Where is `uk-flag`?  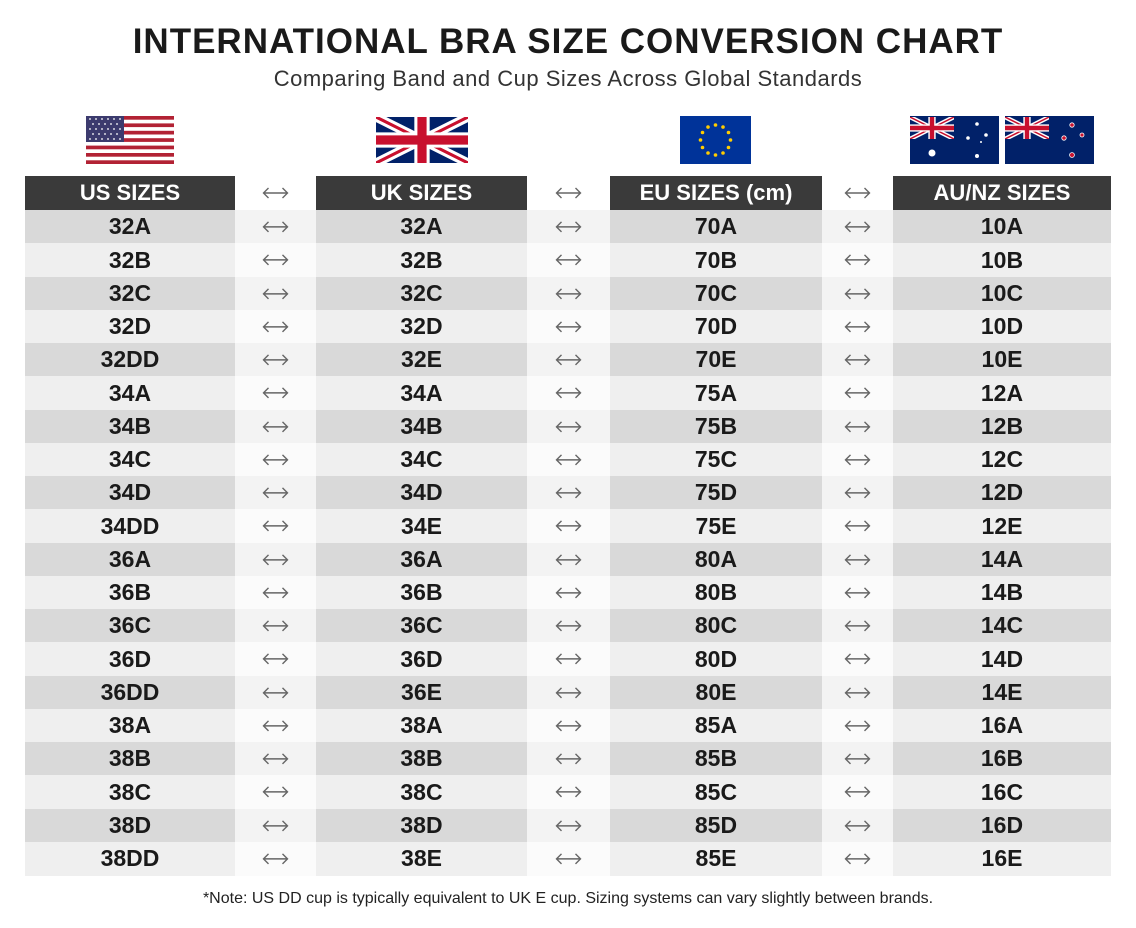
uk-flag is located at coordinates (422, 140).